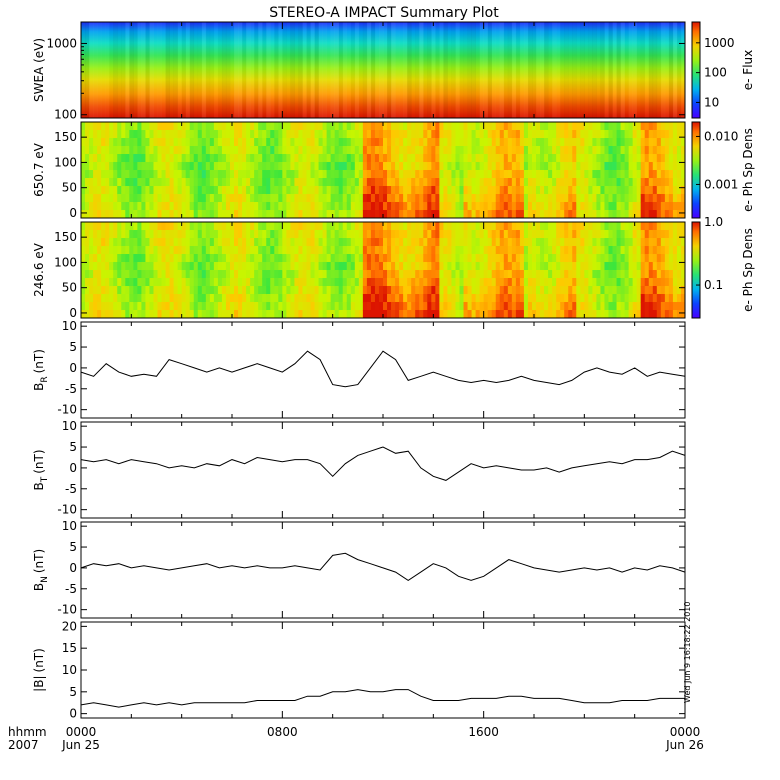 This screenshot has width=780, height=780. I want to click on y-tick-label: 100, so click(65, 115).